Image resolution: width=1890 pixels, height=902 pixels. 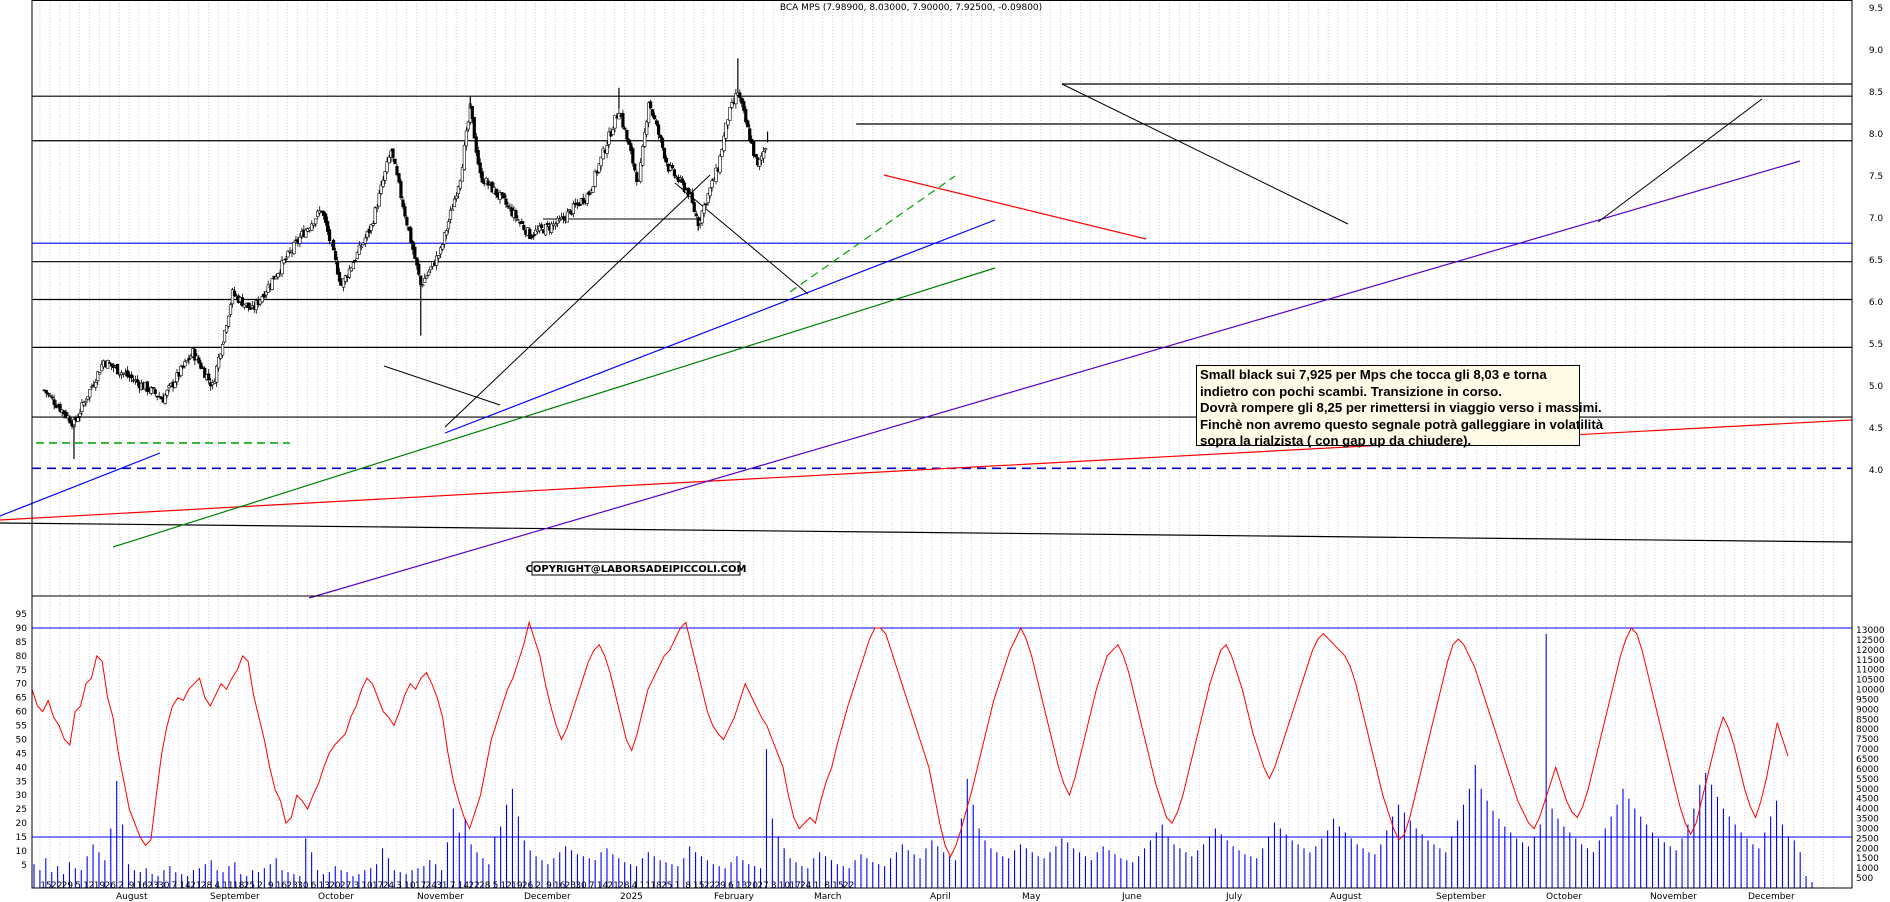 What do you see at coordinates (121, 886) in the screenshot?
I see `date-tick-label: 2` at bounding box center [121, 886].